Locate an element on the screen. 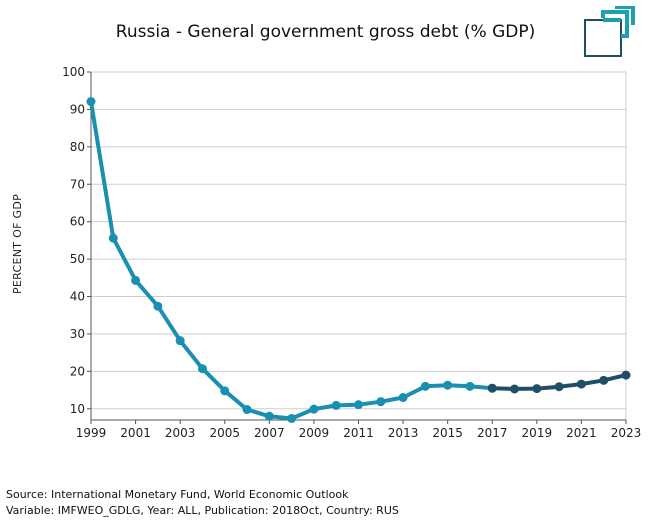  y-tick-label: 40 is located at coordinates (77, 297).